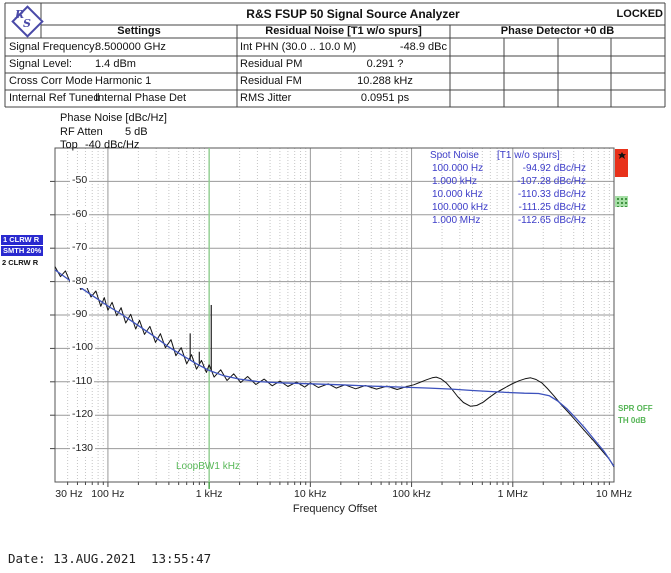 This screenshot has height=573, width=671. What do you see at coordinates (22, 240) in the screenshot?
I see `trace1-mode-label: 1 CLRW R` at bounding box center [22, 240].